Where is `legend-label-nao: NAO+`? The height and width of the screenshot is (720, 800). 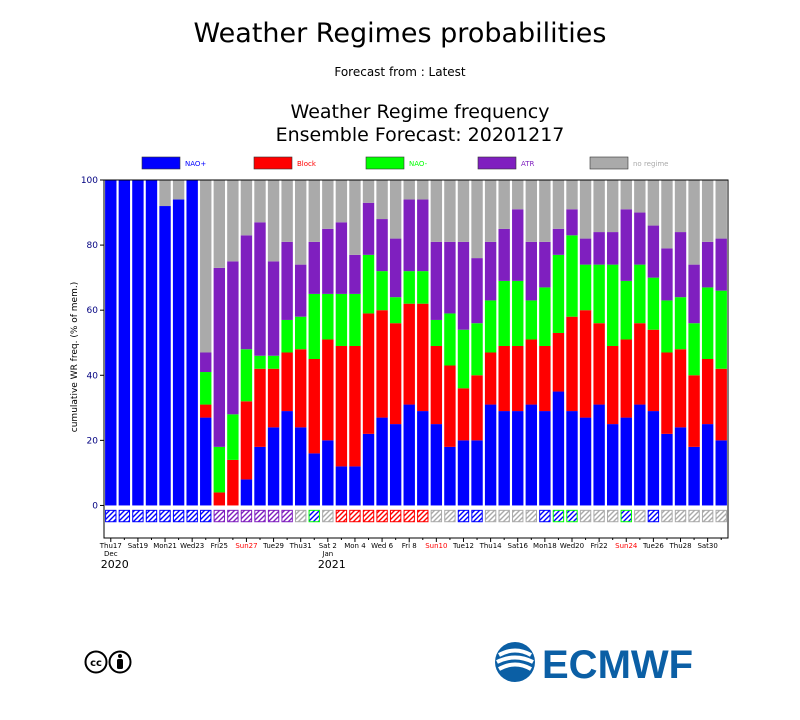 legend-label-nao: NAO+ is located at coordinates (195, 164).